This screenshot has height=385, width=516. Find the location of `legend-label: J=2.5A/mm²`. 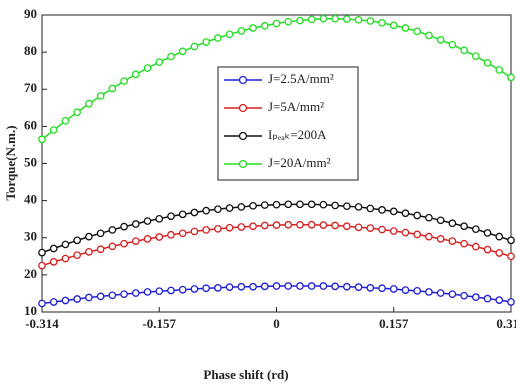

legend-label: J=2.5A/mm² is located at coordinates (301, 78).